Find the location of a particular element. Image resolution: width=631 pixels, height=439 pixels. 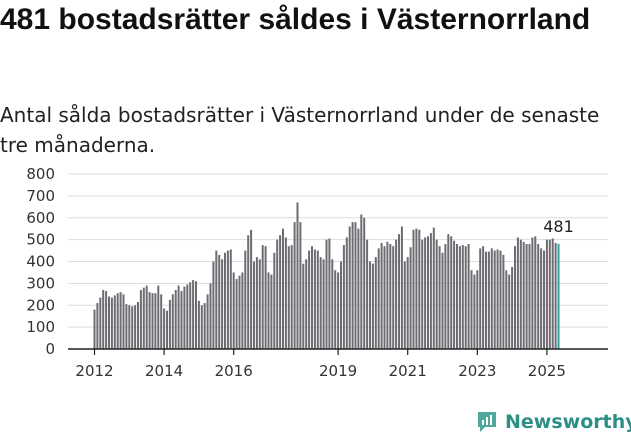

y-tick-label: 0 is located at coordinates (50, 349).